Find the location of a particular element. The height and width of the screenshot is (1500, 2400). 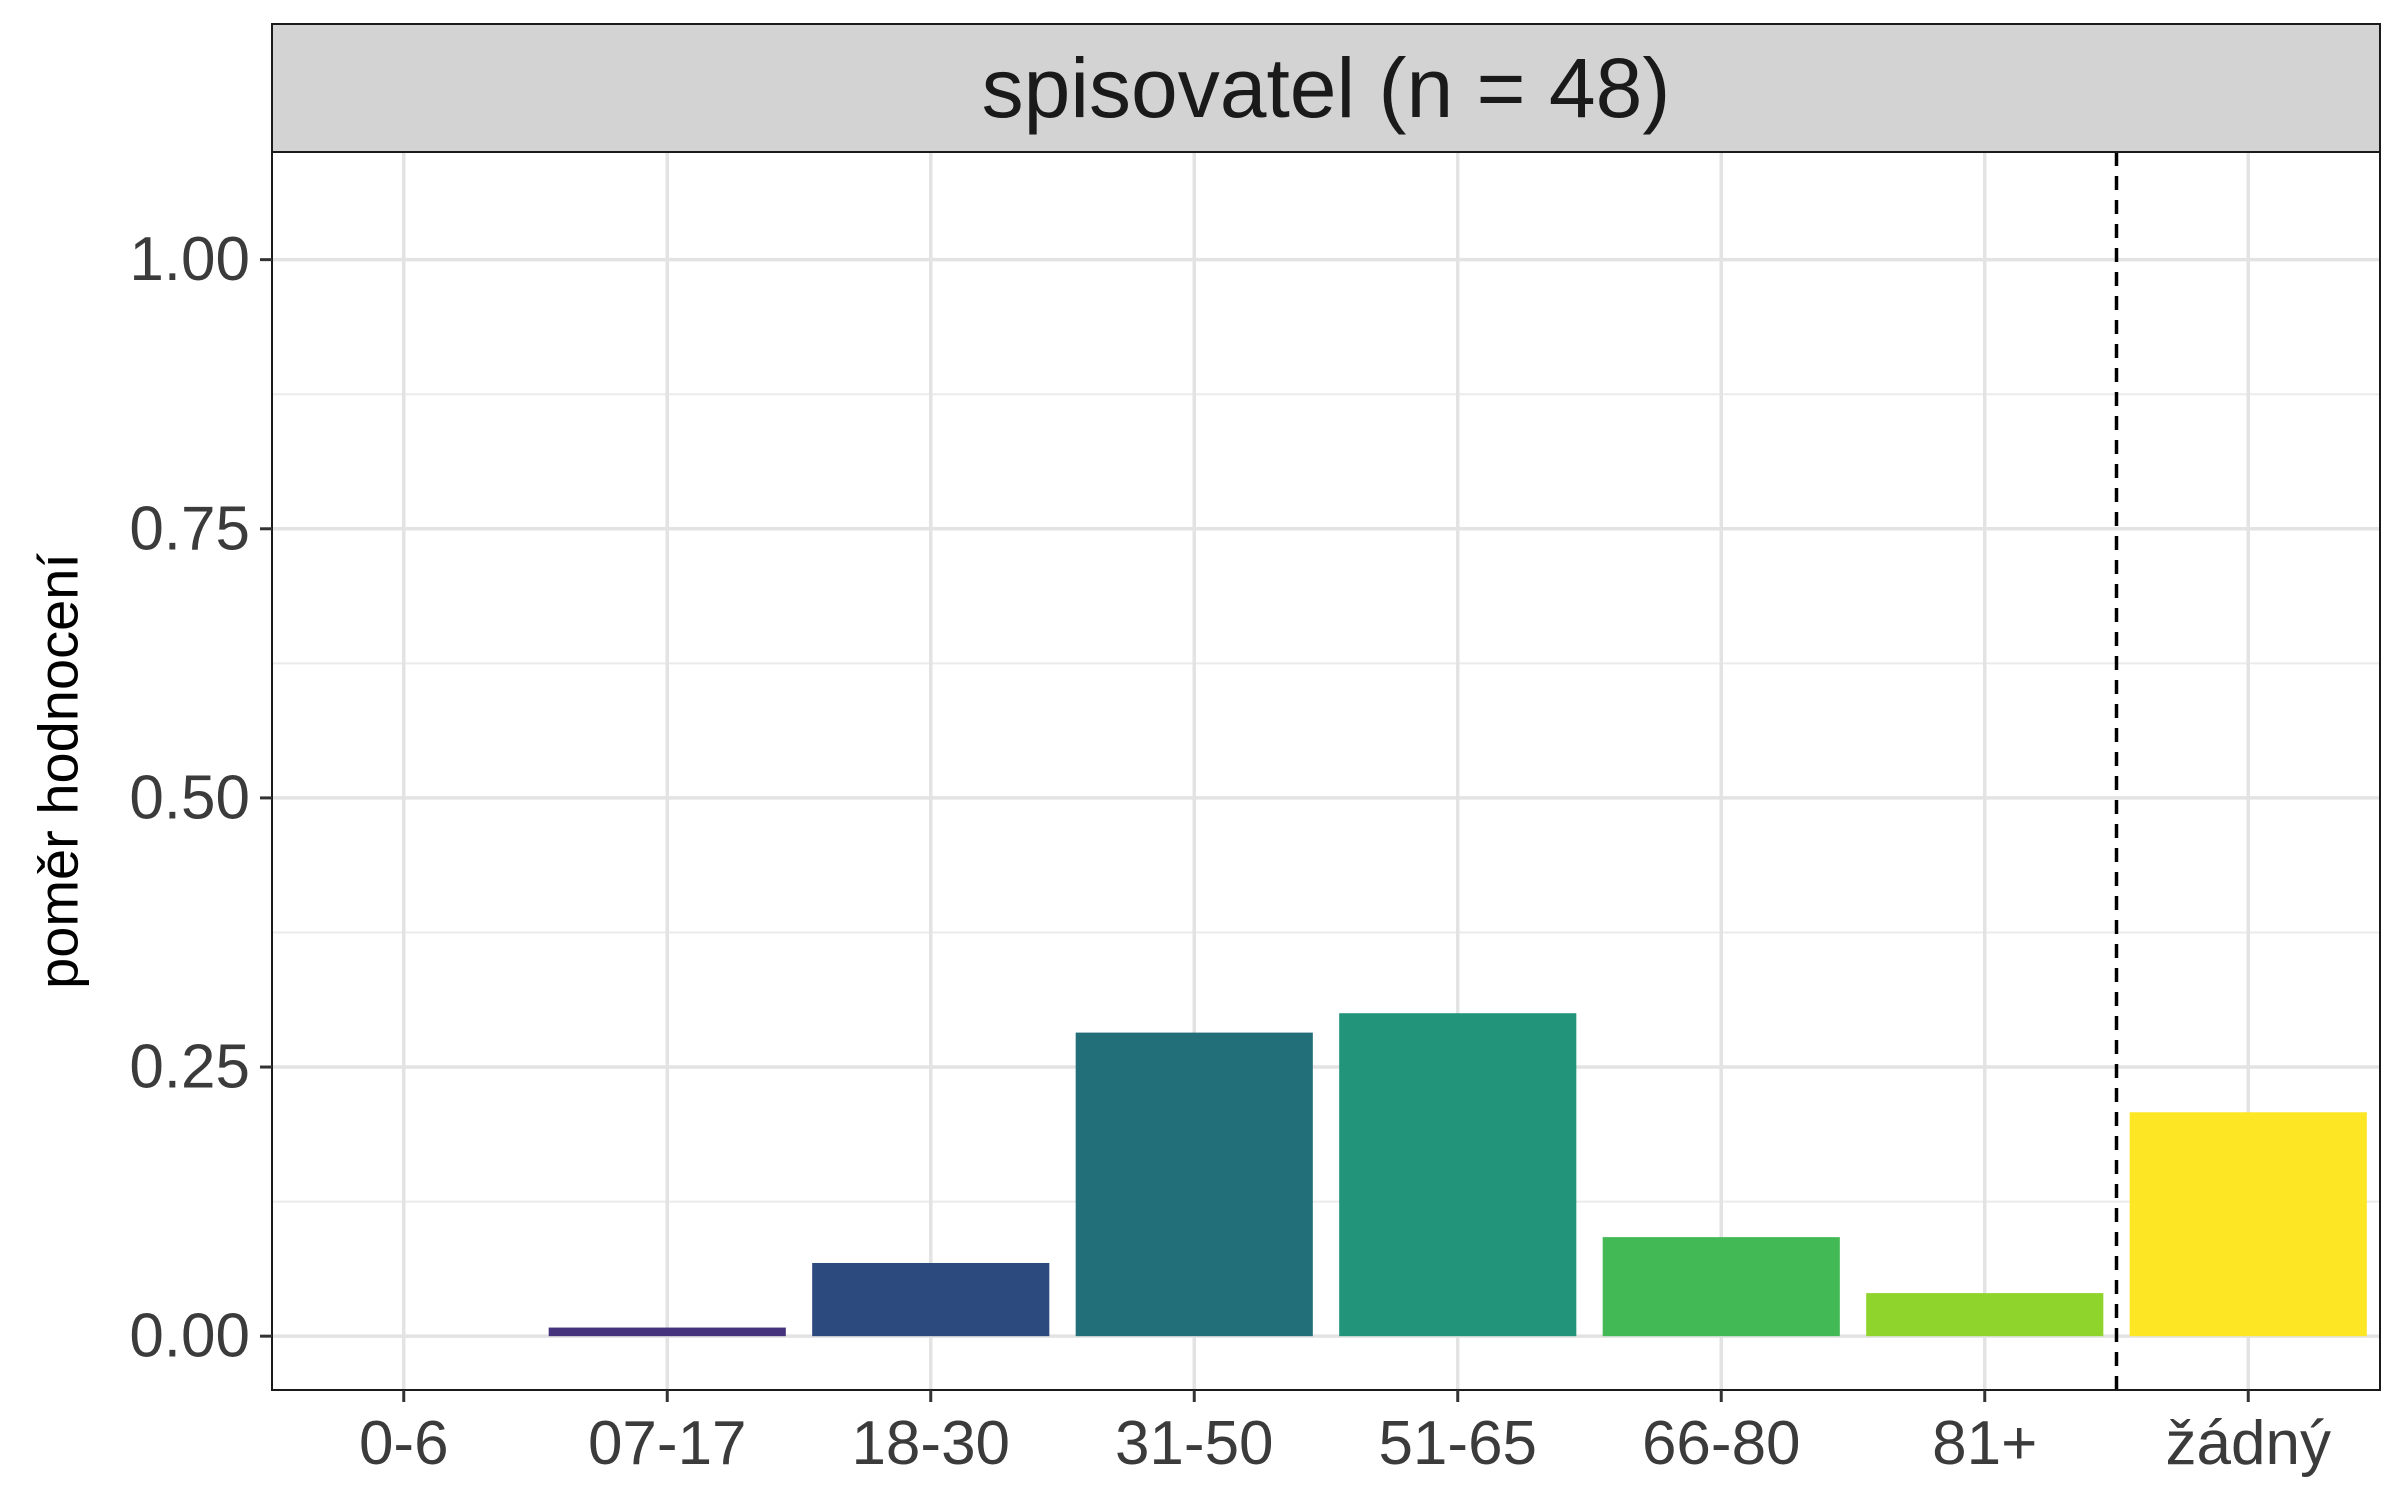

bar-žádný is located at coordinates (2248, 1224).